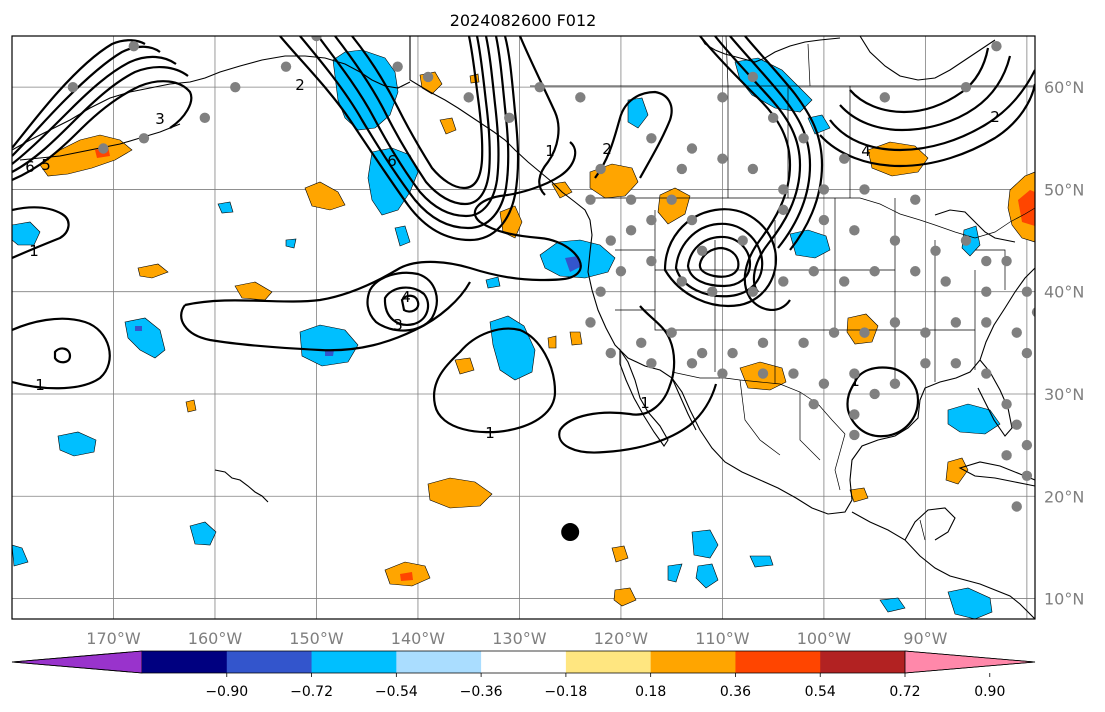 This screenshot has height=712, width=1105. What do you see at coordinates (650, 692) in the screenshot?
I see `colorbar-label: 0.18` at bounding box center [650, 692].